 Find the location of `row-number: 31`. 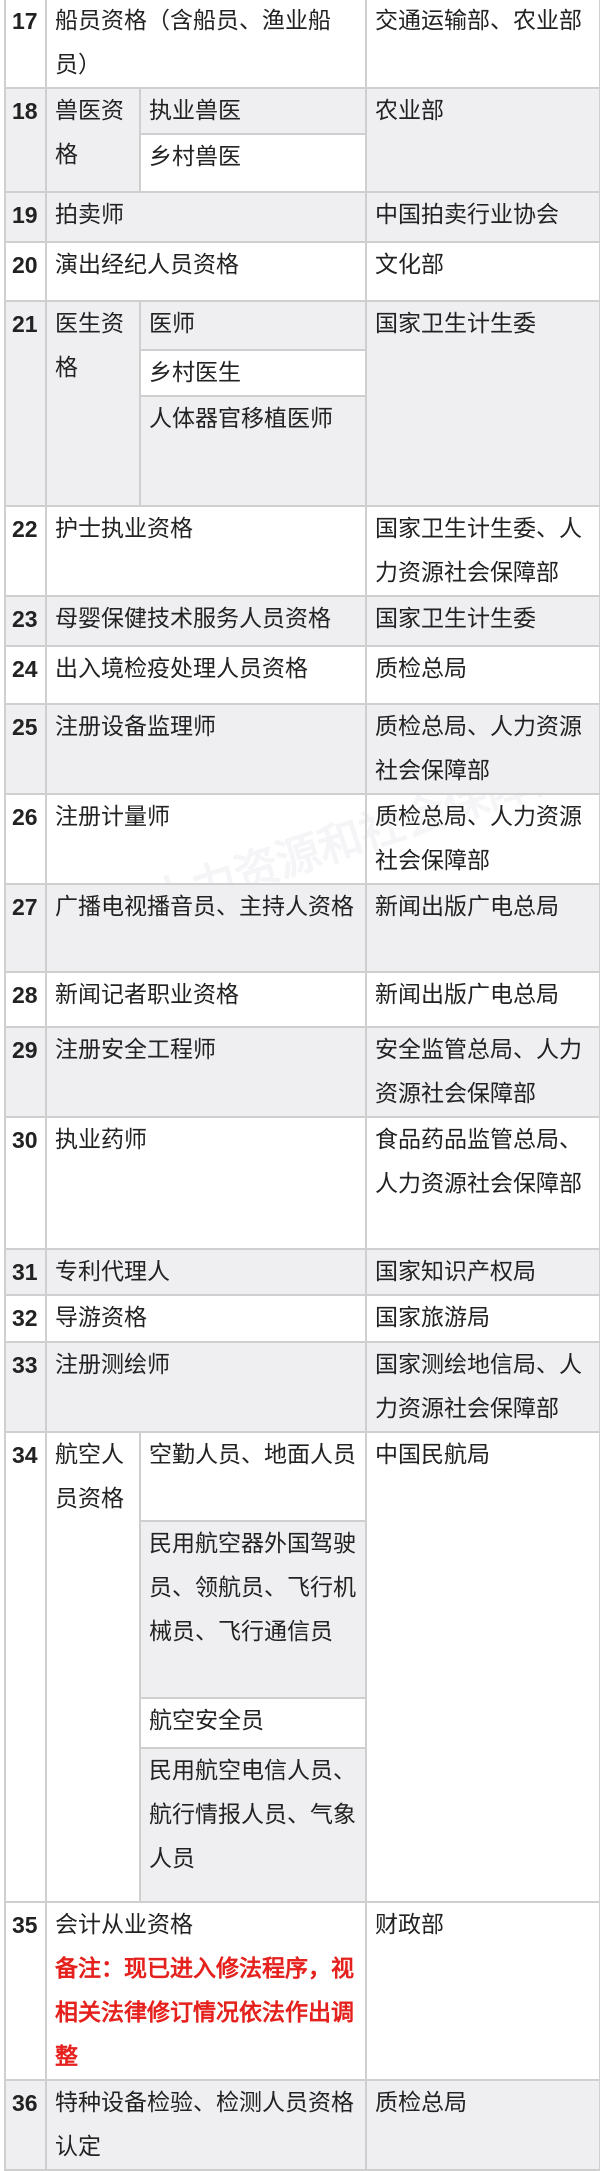

row-number: 31 is located at coordinates (25, 1272).